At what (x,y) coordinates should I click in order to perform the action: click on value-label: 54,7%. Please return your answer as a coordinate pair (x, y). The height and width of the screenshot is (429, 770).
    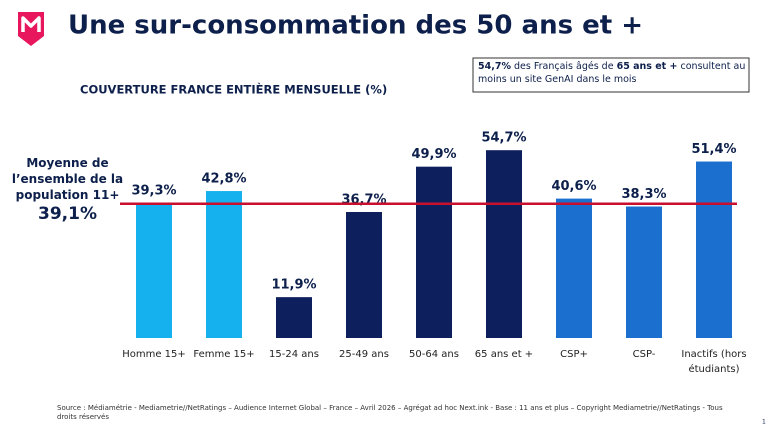
    Looking at the image, I should click on (503, 138).